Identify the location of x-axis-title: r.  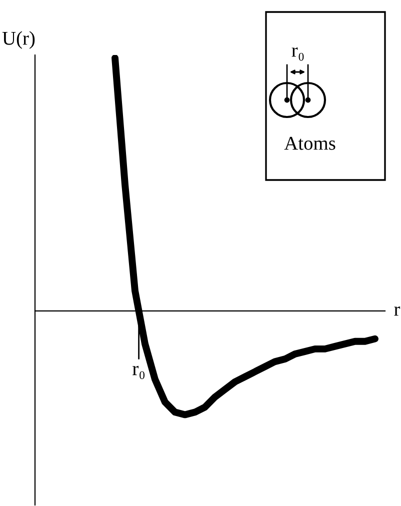
(397, 311).